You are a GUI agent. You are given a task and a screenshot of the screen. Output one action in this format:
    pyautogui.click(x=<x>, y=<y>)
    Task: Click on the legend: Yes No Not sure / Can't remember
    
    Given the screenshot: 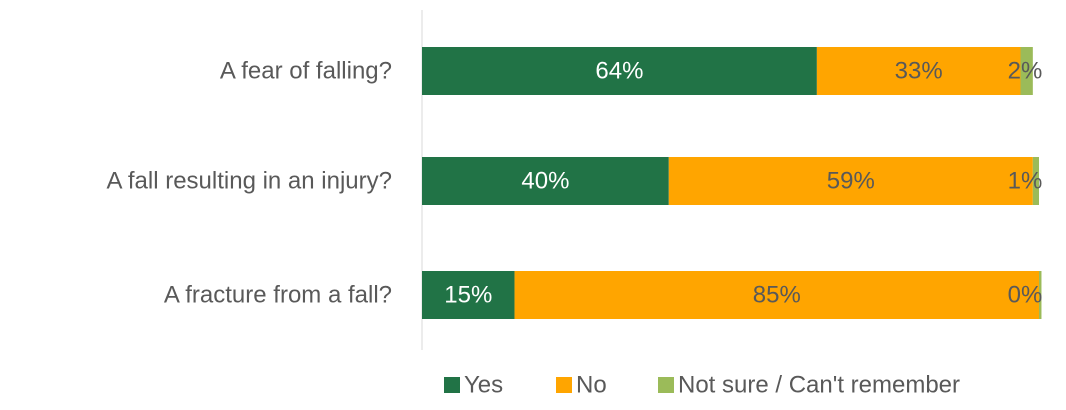 What is the action you would take?
    pyautogui.click(x=702, y=385)
    